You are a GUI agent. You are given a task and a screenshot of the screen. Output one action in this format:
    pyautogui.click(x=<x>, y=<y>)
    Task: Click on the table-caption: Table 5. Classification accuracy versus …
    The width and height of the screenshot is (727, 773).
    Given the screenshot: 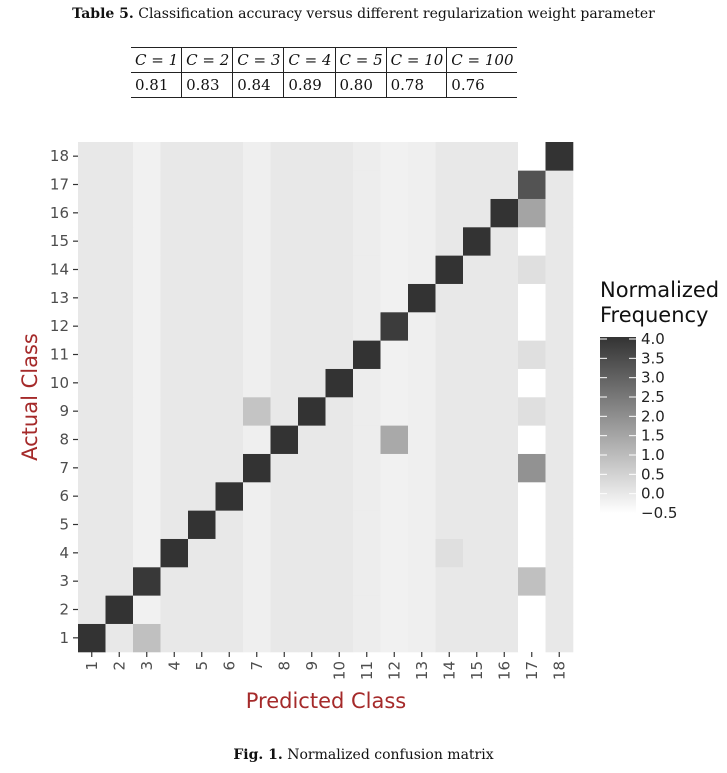 What is the action you would take?
    pyautogui.click(x=363, y=14)
    